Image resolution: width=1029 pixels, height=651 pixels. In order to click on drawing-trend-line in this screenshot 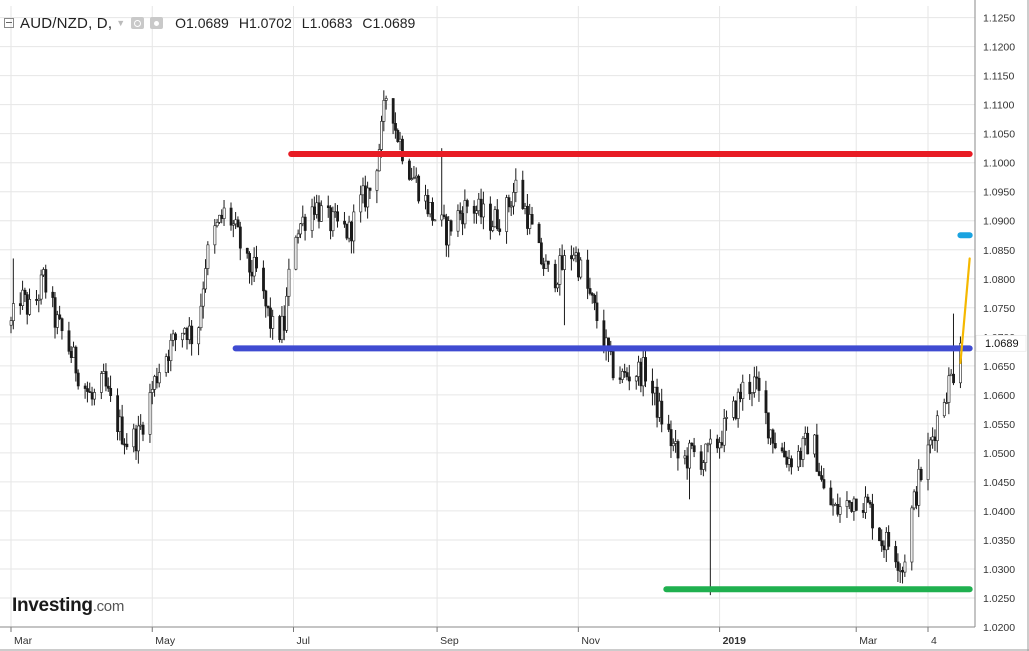, I will do `click(965, 311)`.